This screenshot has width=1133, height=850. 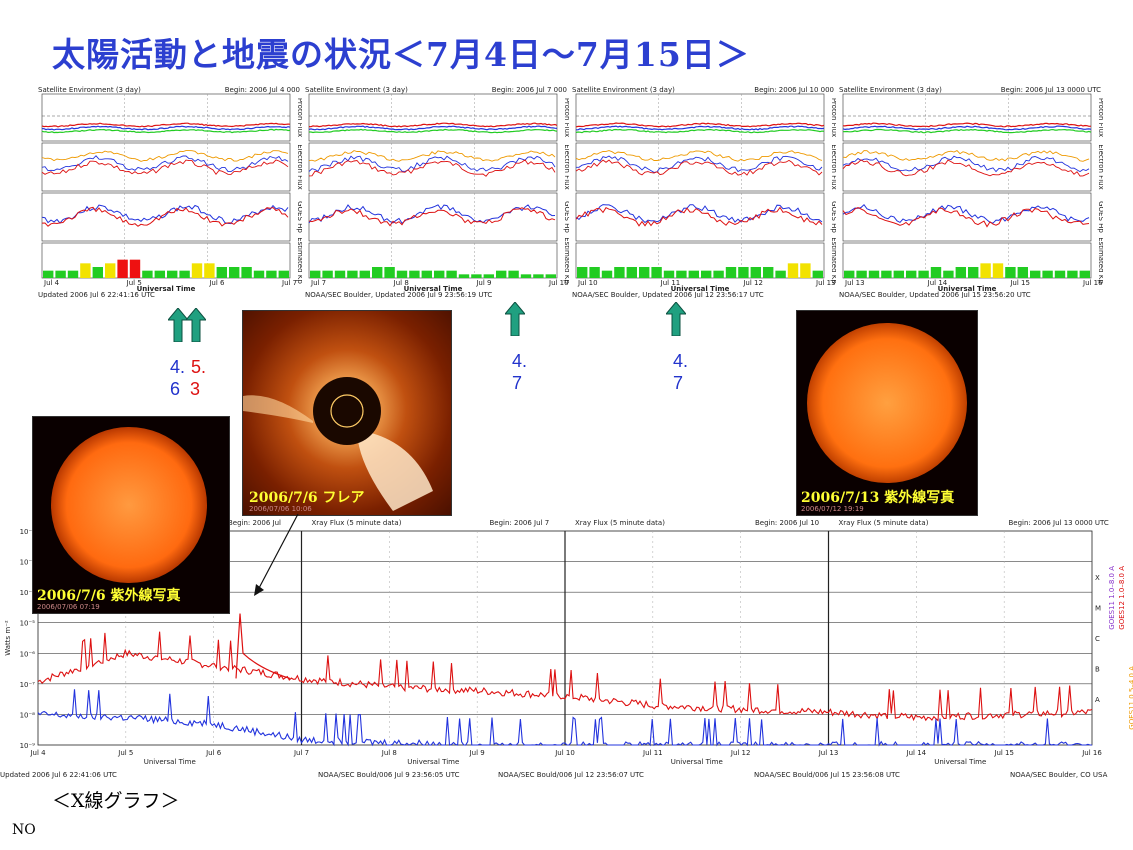 What do you see at coordinates (571, 775) in the screenshot?
I see `xray-footer-text: NOAA/SEC Bould/006 Jul 12 23:56:07 UTC` at bounding box center [571, 775].